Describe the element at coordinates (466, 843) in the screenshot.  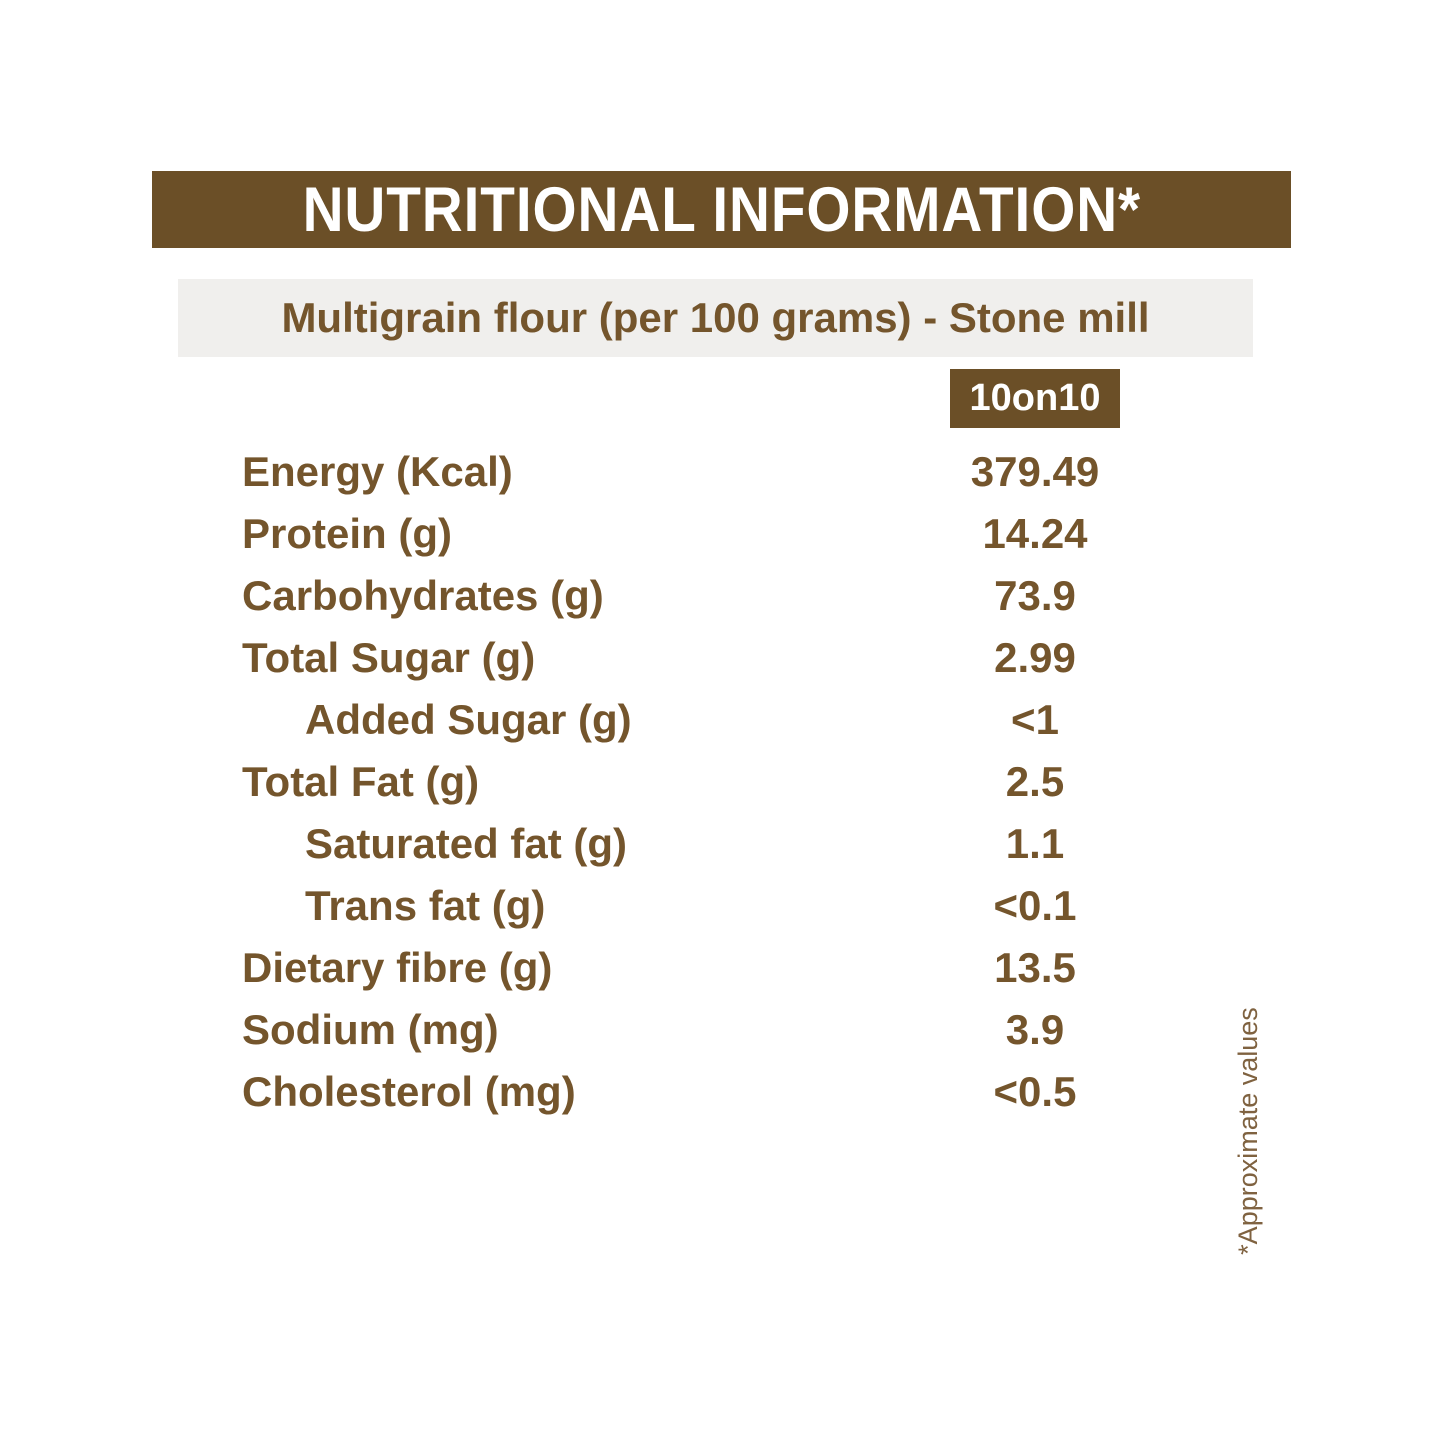
I see `nutrient-label: Saturated fat (g)` at that location.